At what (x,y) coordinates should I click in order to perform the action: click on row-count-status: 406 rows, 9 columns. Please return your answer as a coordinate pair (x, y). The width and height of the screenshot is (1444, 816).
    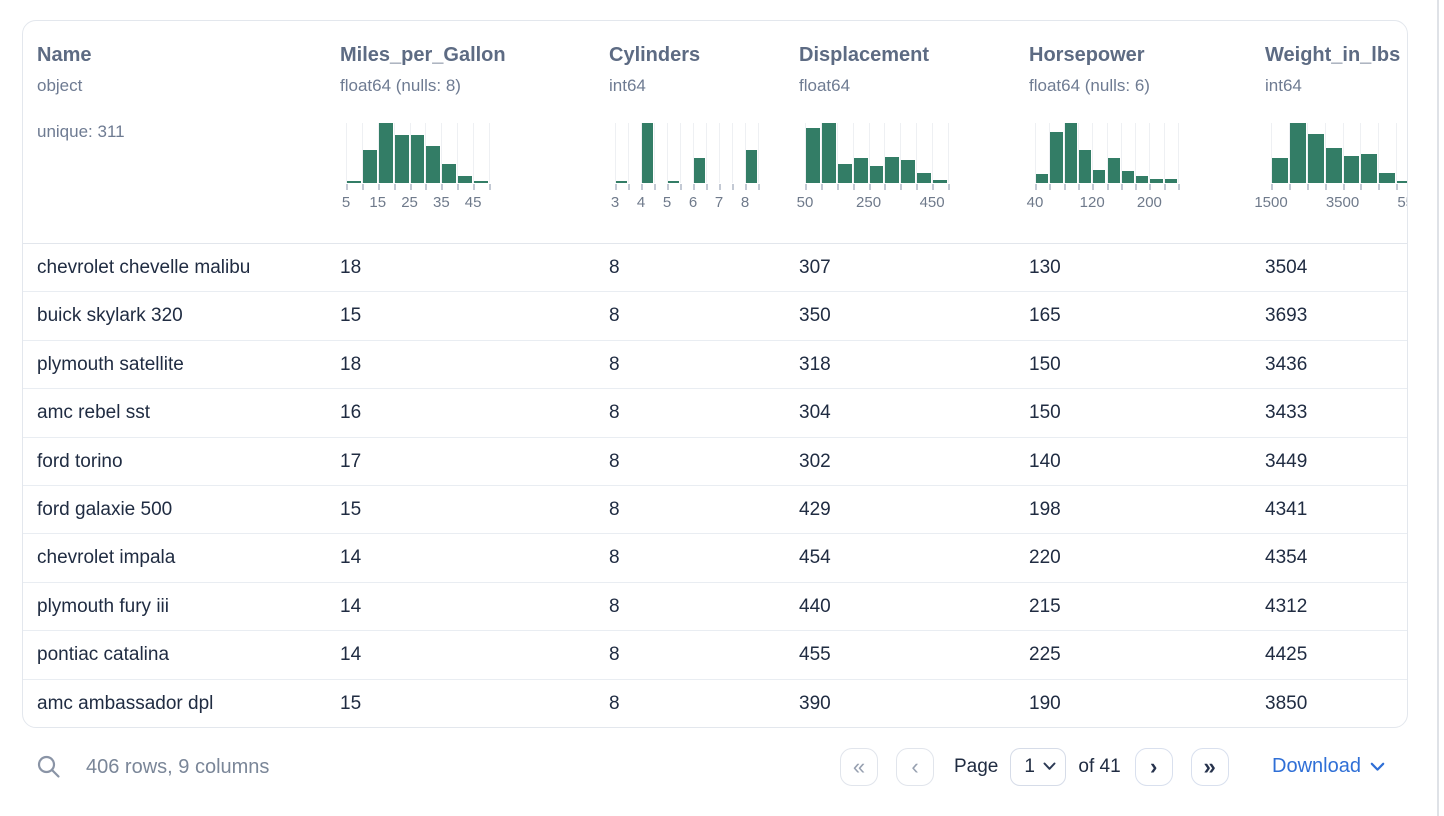
    Looking at the image, I should click on (178, 767).